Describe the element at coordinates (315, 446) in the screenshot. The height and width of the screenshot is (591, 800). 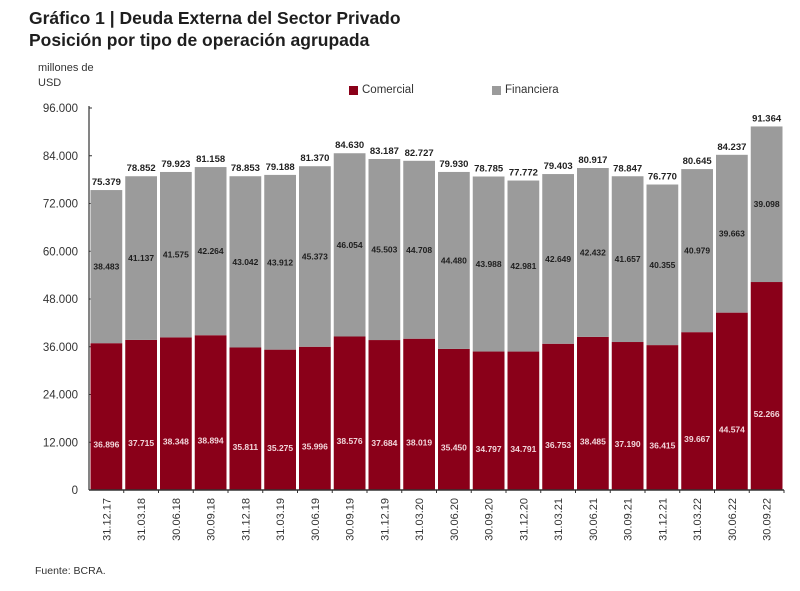
I see `data-label-comercial: 35.996` at that location.